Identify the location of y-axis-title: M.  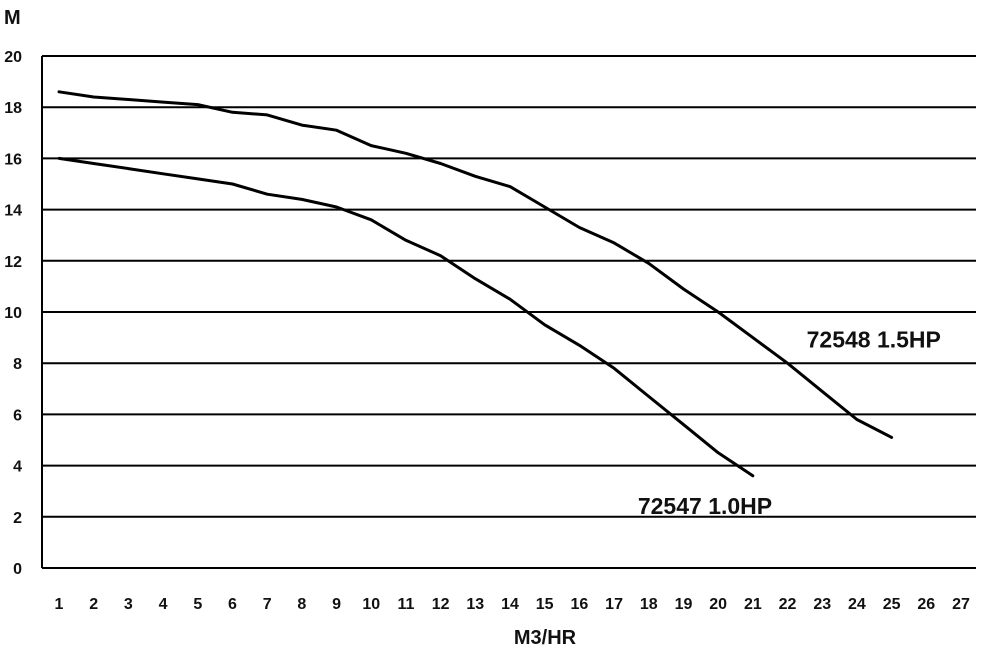
(12, 18).